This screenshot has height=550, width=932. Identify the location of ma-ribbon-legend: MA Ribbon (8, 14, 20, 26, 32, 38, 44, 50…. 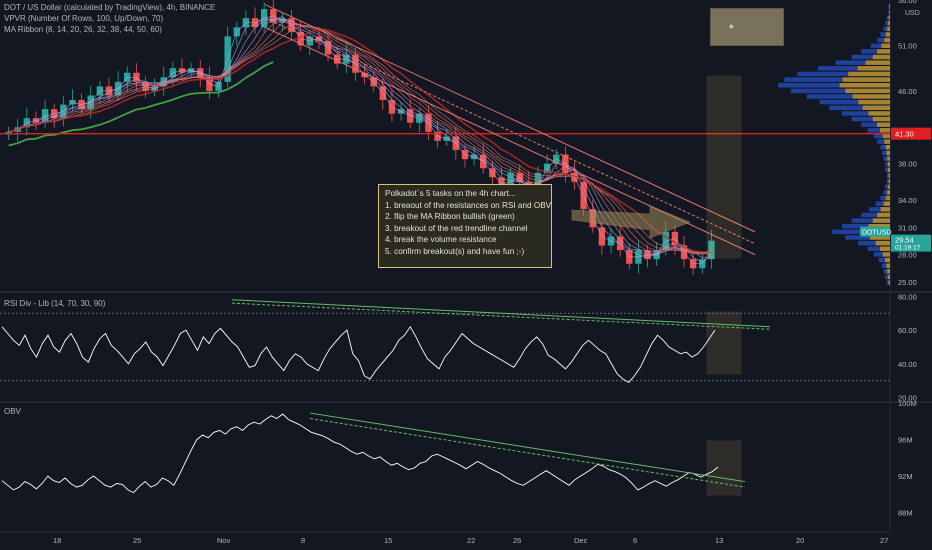
(83, 29).